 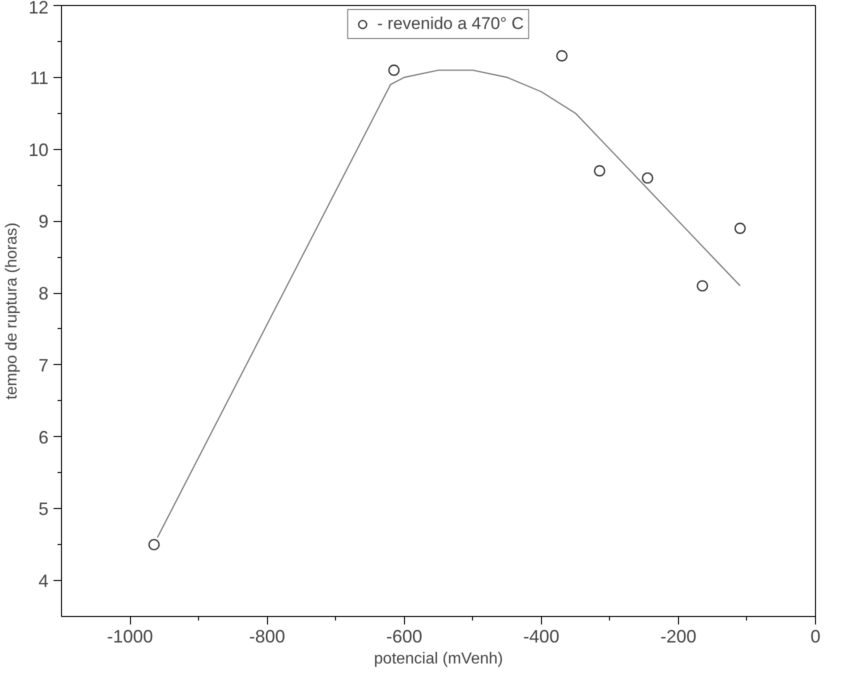 I want to click on x-tick-label: -1000, so click(x=130, y=636).